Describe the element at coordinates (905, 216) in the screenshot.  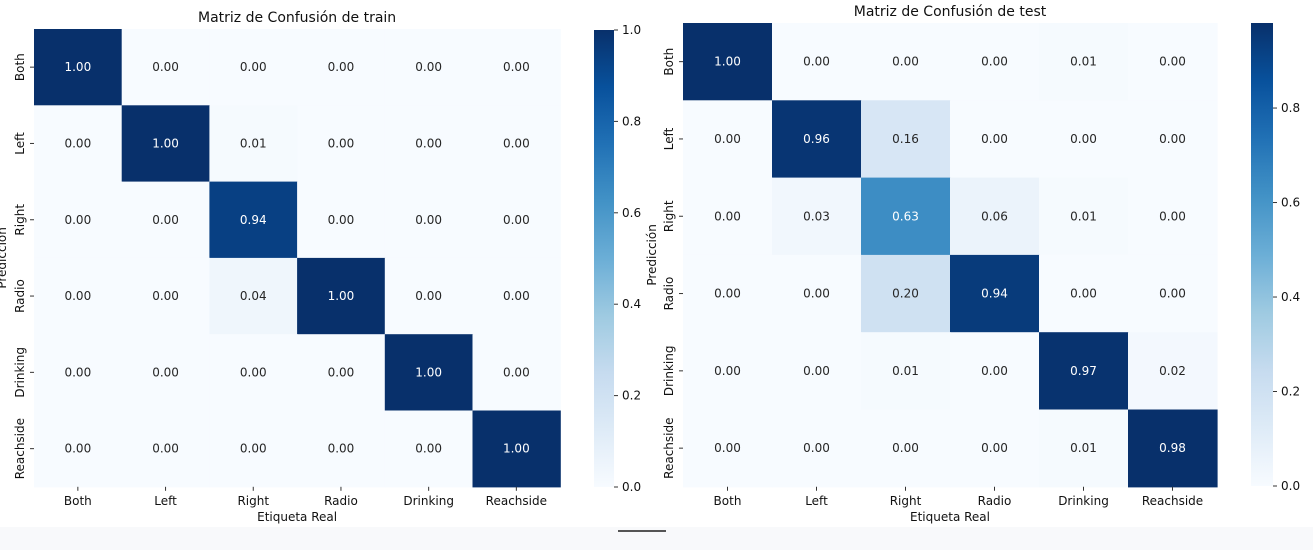
I see `cell-value-label: 0.63` at that location.